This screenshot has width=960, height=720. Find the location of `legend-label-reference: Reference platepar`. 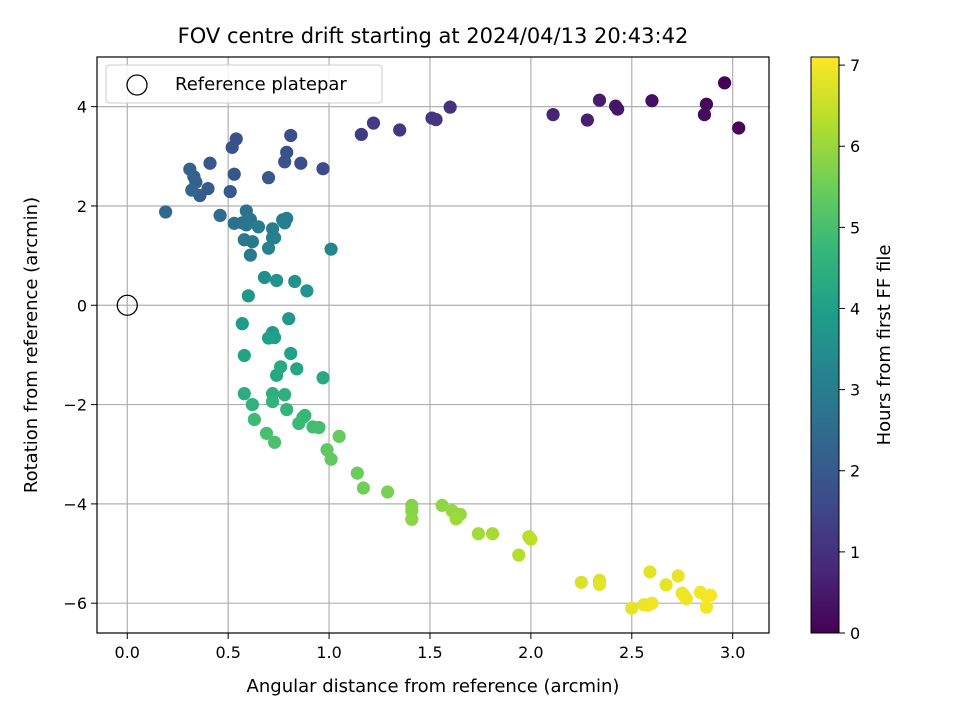

legend-label-reference: Reference platepar is located at coordinates (261, 84).